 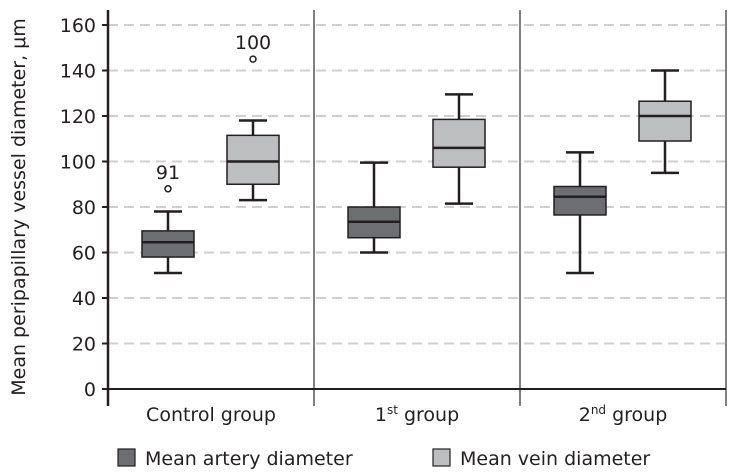 What do you see at coordinates (84, 345) in the screenshot?
I see `y-tick-label: 20` at bounding box center [84, 345].